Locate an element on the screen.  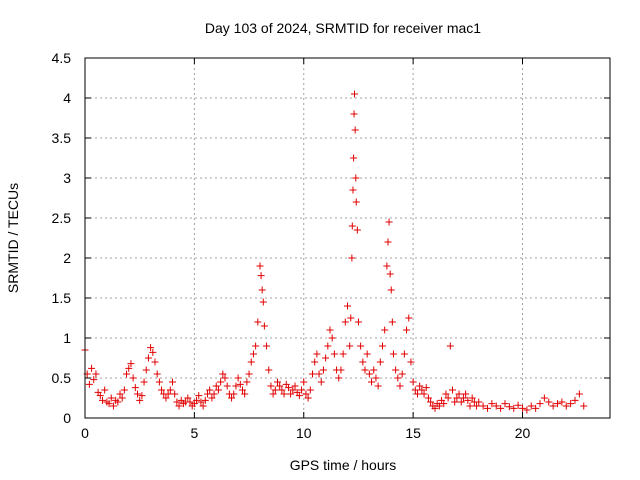
y-tick-label: 1 is located at coordinates (67, 338).